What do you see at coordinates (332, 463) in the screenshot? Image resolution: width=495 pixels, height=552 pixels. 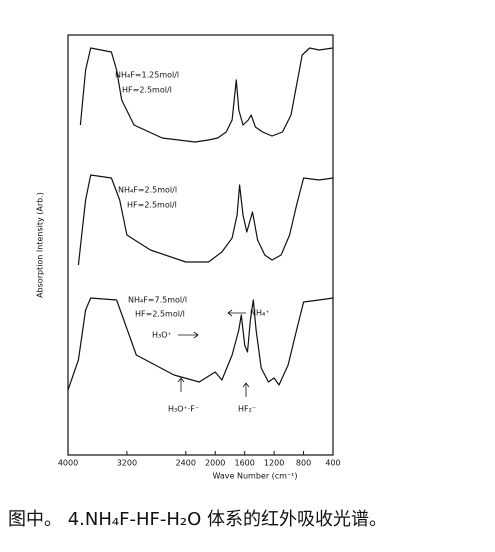 I see `x-tick-label: 400` at bounding box center [332, 463].